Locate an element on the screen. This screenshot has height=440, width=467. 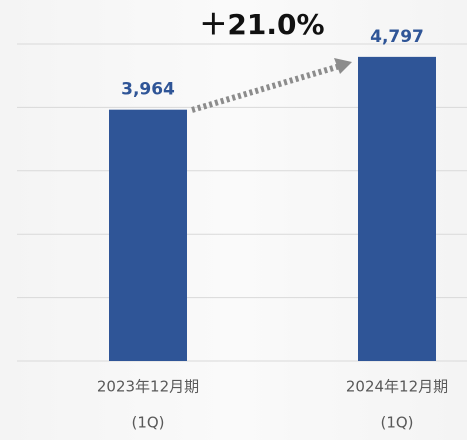
growth-arrow is located at coordinates (271, 85).